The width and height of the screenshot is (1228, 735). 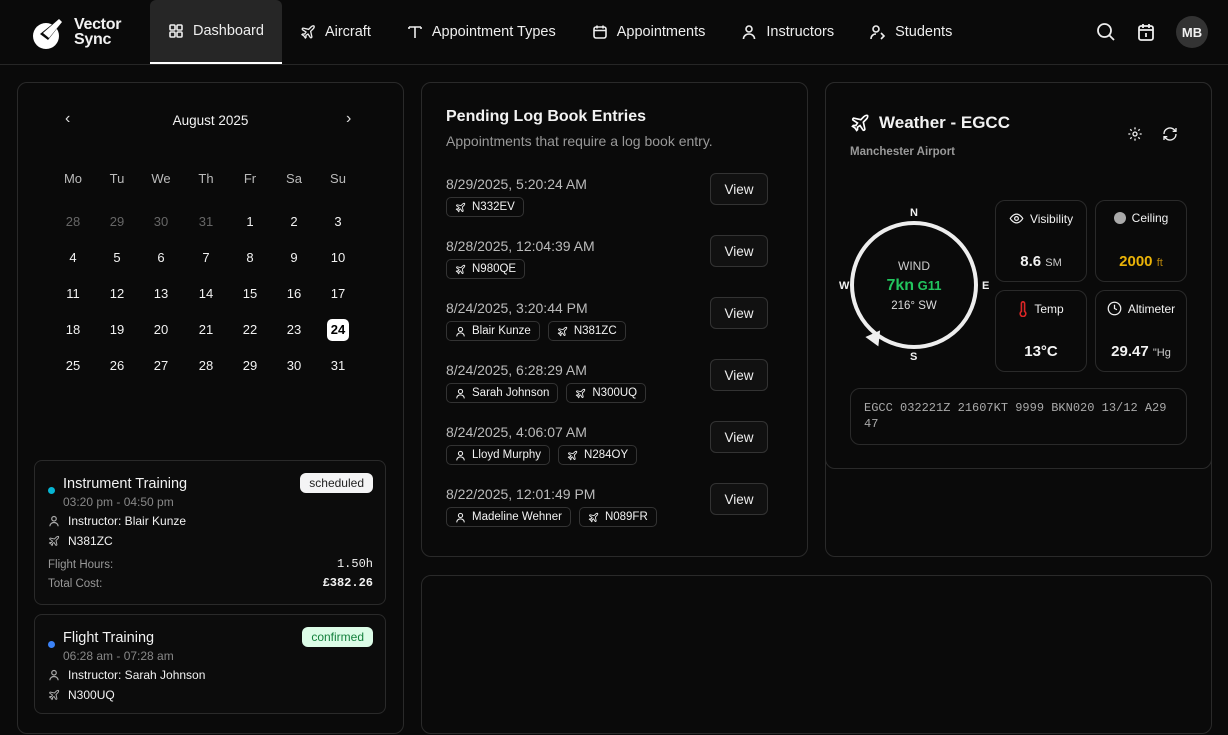 I want to click on calendar-day: 25, so click(x=73, y=365).